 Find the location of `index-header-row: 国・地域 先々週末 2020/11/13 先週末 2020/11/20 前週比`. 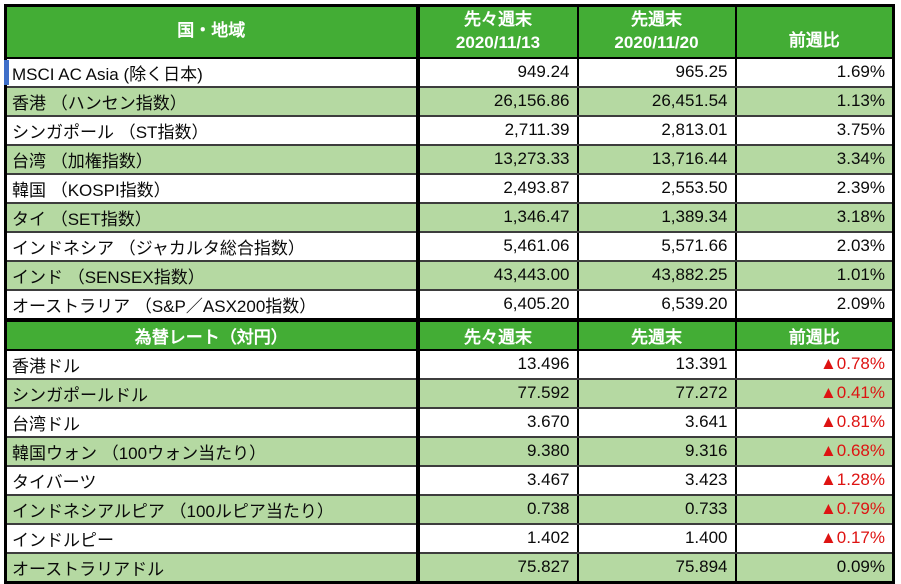

index-header-row: 国・地域 先々週末 2020/11/13 先週末 2020/11/20 前週比 is located at coordinates (449, 31).